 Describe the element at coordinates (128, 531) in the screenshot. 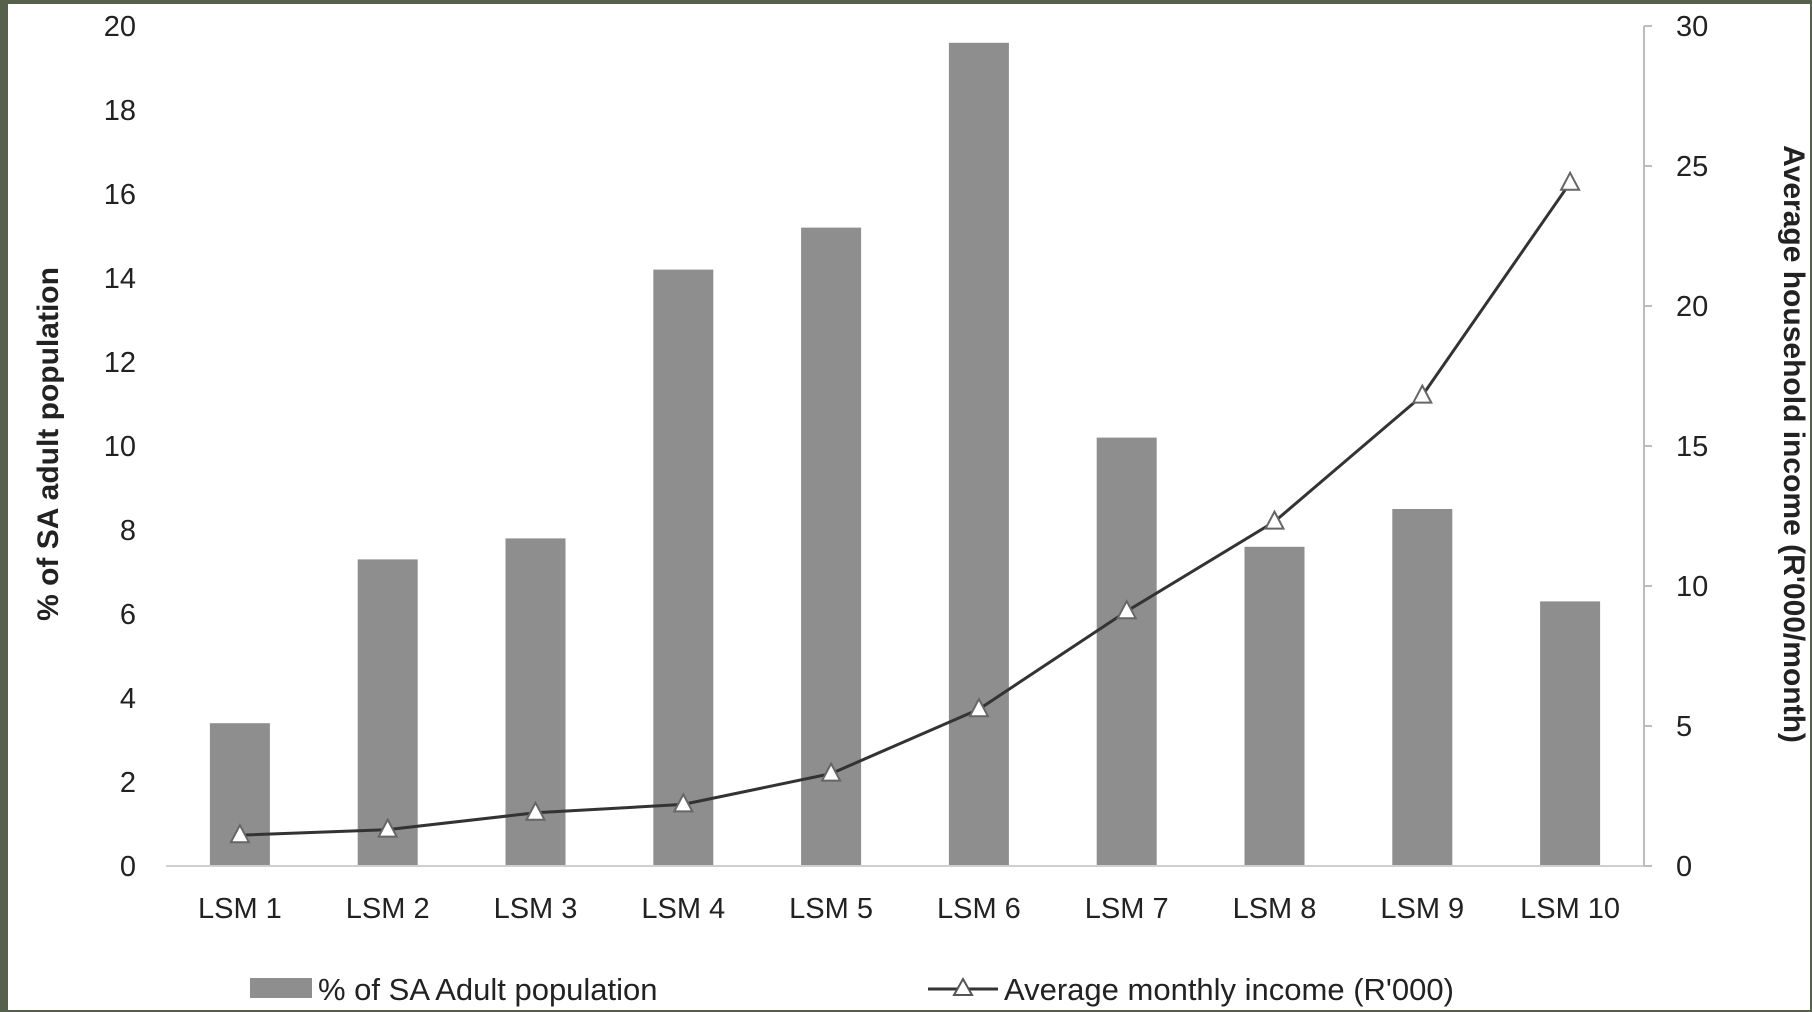

I see `left-tick-label: 8` at that location.